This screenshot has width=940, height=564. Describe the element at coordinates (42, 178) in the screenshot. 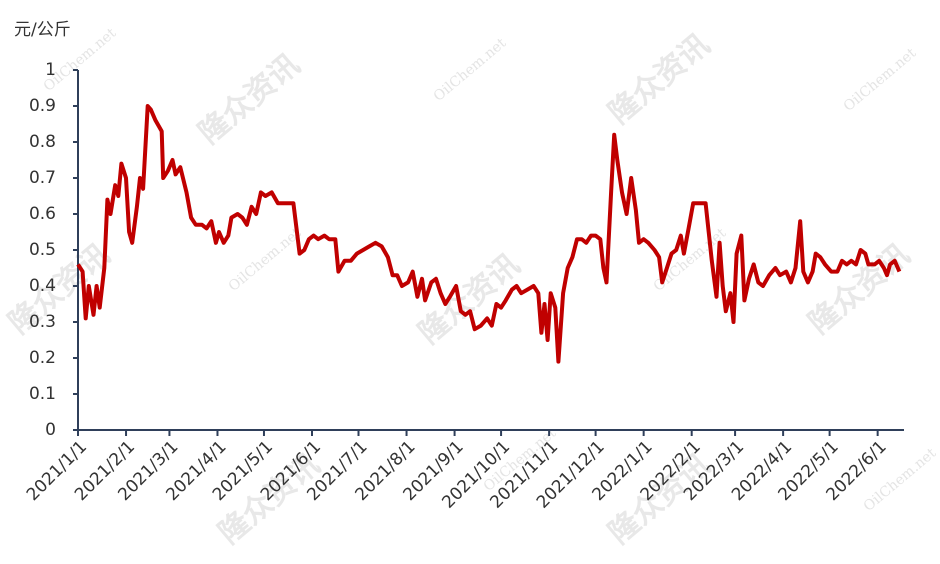

I see `y-tick-label: 0.7` at that location.